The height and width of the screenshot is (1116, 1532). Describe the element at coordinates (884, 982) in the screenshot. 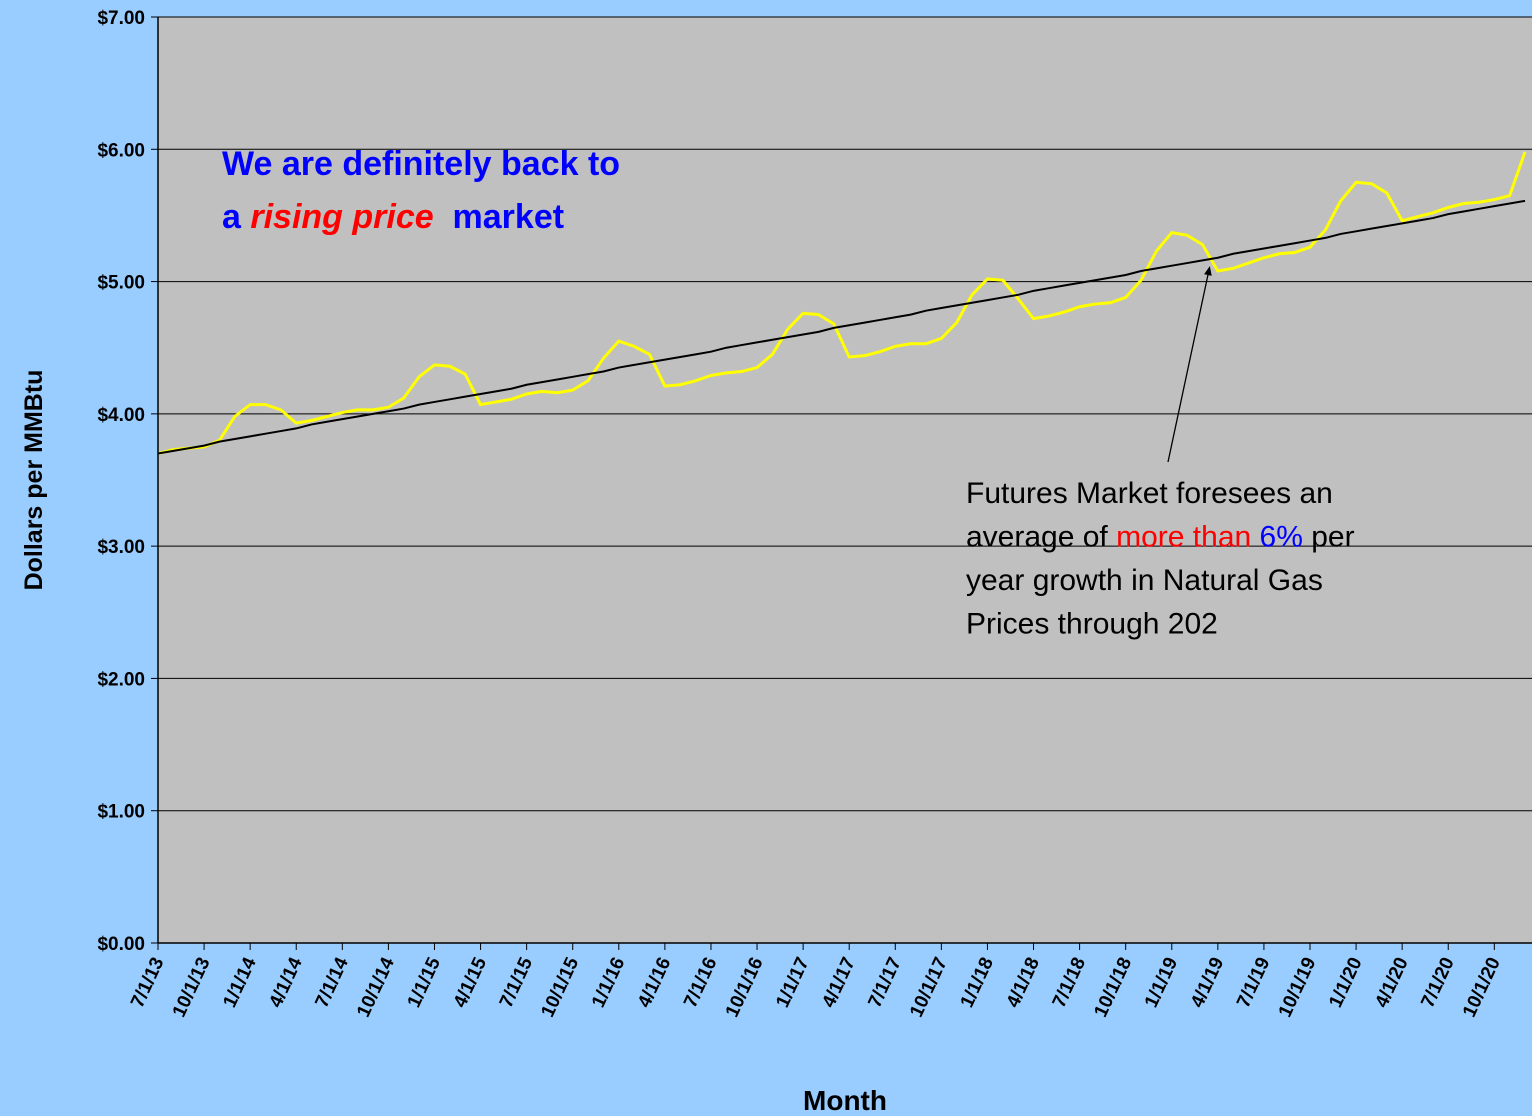

I see `x-tick-label: 7/1/17` at that location.